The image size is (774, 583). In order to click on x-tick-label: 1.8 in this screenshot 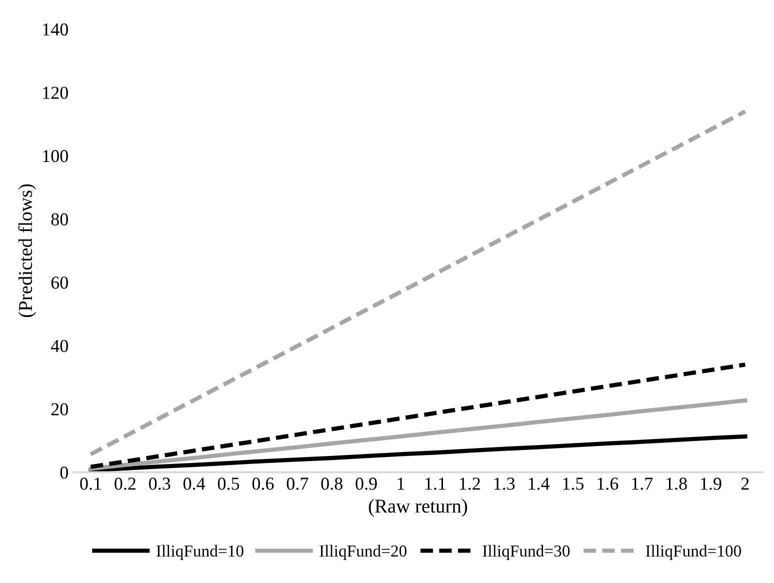, I will do `click(676, 484)`.